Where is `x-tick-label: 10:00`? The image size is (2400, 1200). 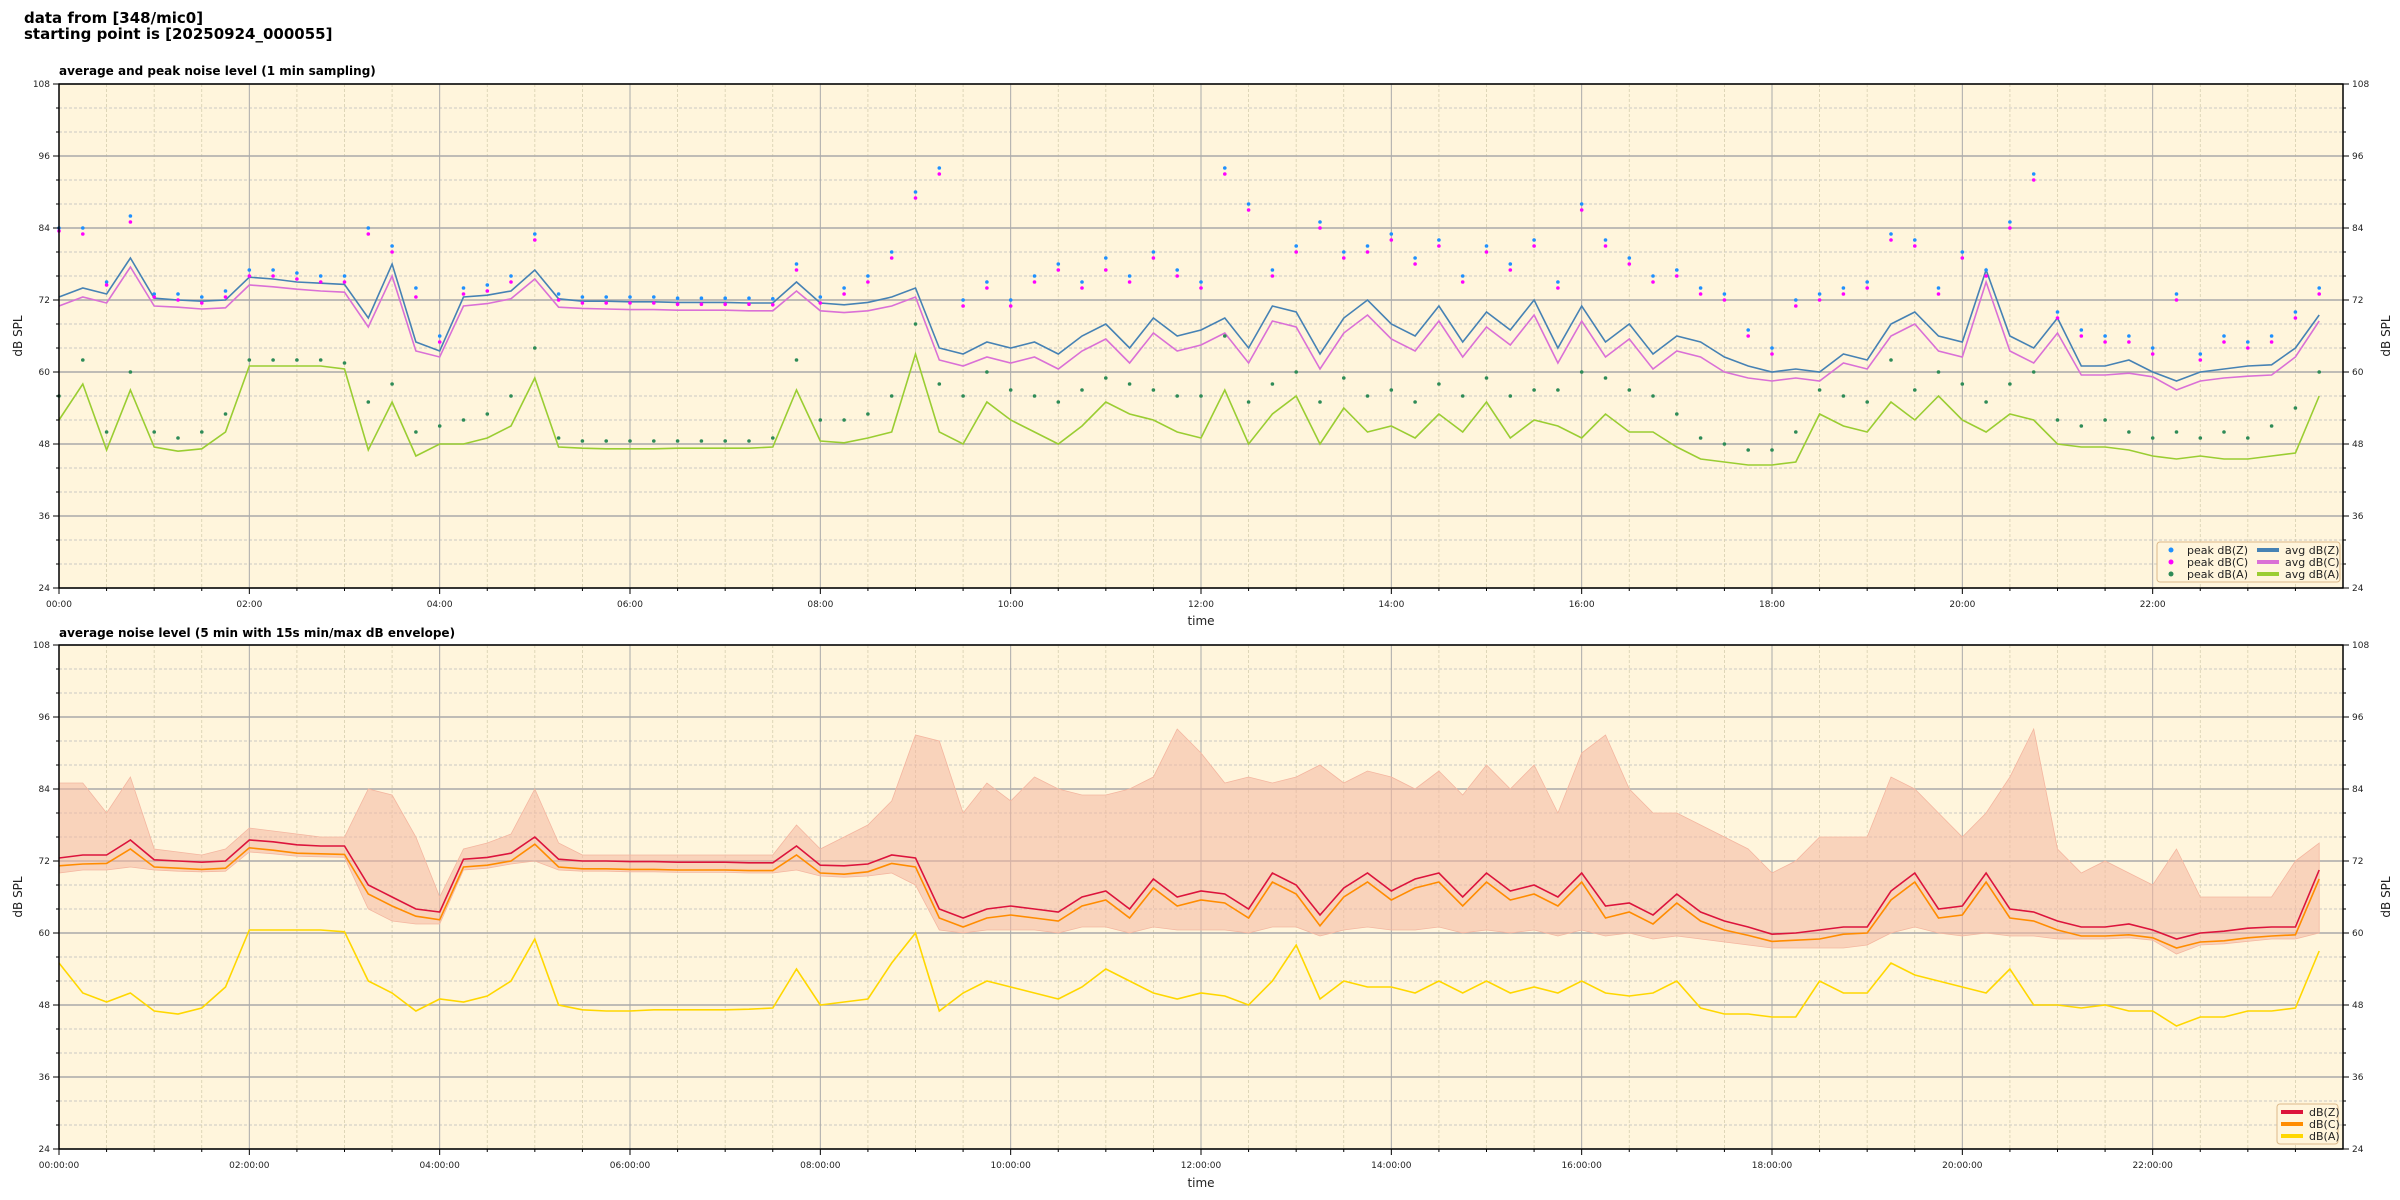 x-tick-label: 10:00 is located at coordinates (1011, 605).